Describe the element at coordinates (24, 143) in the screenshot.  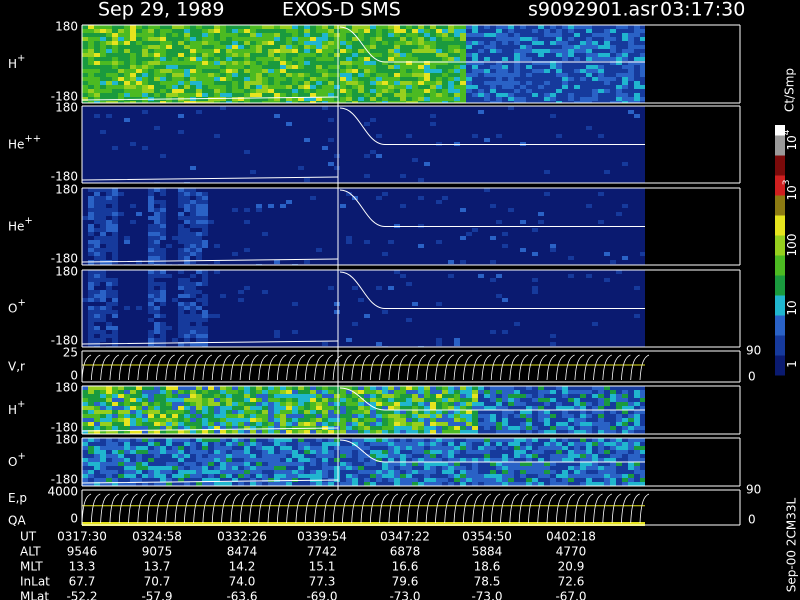
I see `panel-label: He++` at that location.